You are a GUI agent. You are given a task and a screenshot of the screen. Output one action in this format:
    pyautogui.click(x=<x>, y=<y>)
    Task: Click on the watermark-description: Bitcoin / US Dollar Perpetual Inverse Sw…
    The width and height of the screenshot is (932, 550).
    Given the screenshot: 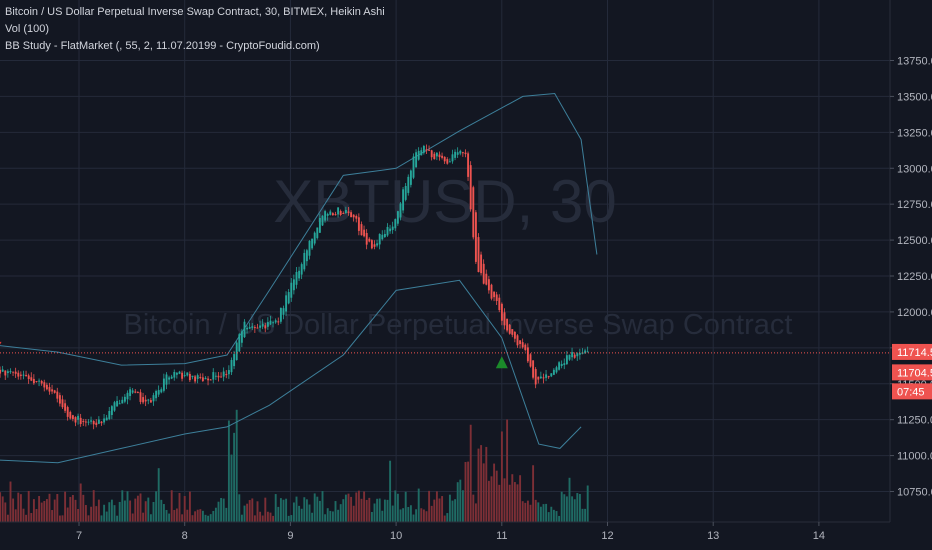 What is the action you would take?
    pyautogui.click(x=458, y=325)
    